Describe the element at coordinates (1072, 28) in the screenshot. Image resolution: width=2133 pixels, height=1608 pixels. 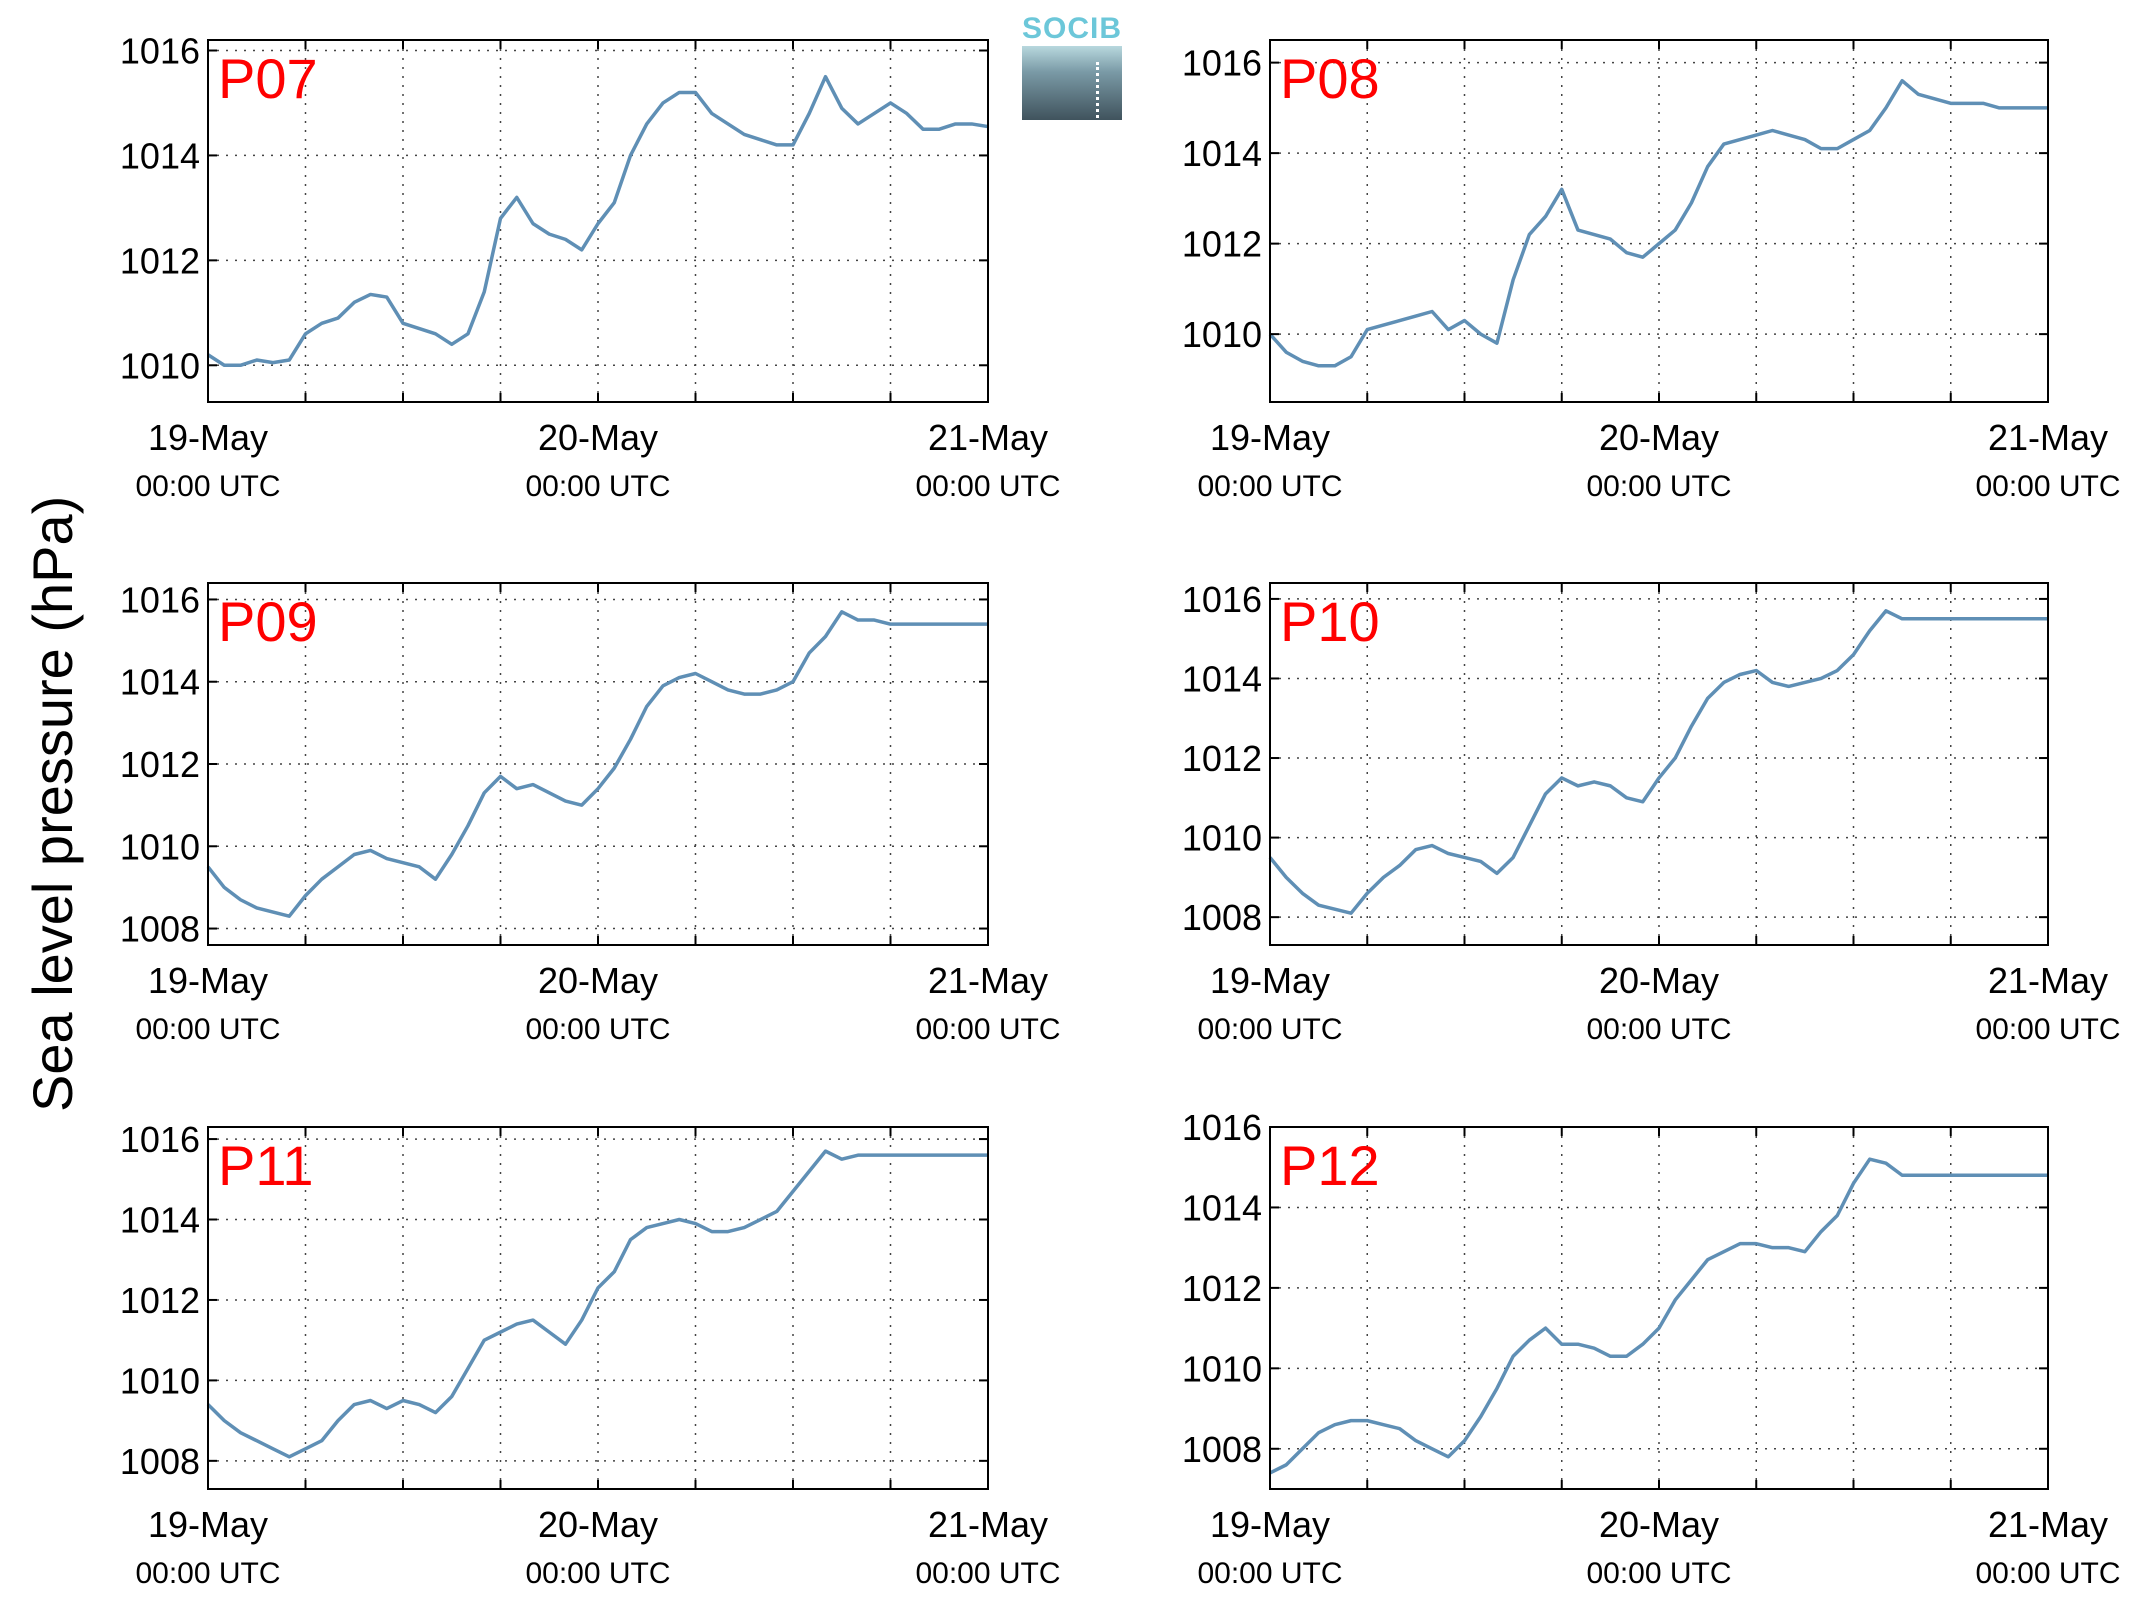
I see `logo-text: SOCIB` at that location.